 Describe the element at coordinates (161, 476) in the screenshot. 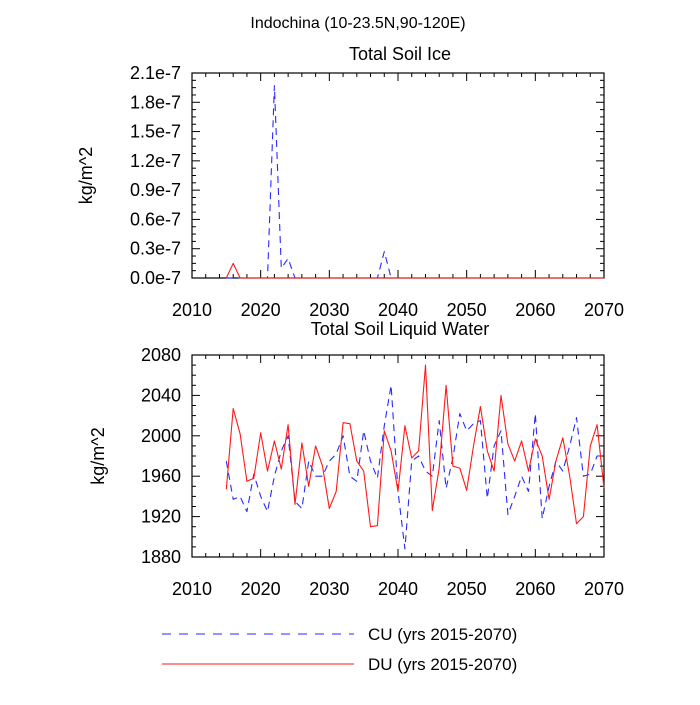

I see `y-tick-label: 1960` at that location.